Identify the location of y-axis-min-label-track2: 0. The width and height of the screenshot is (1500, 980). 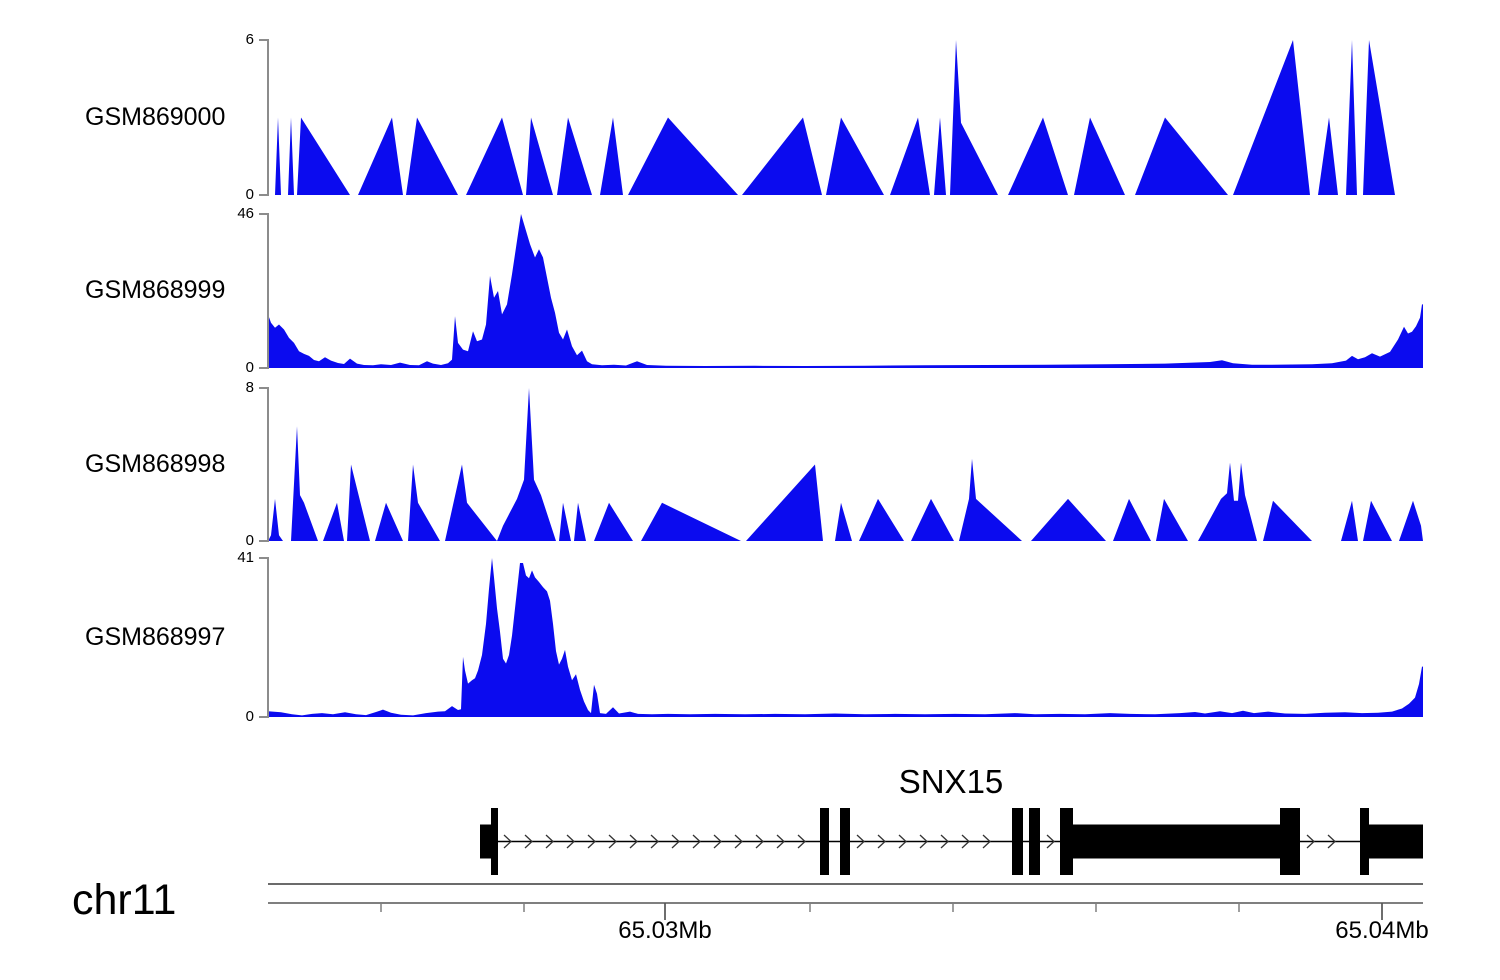
(249, 367).